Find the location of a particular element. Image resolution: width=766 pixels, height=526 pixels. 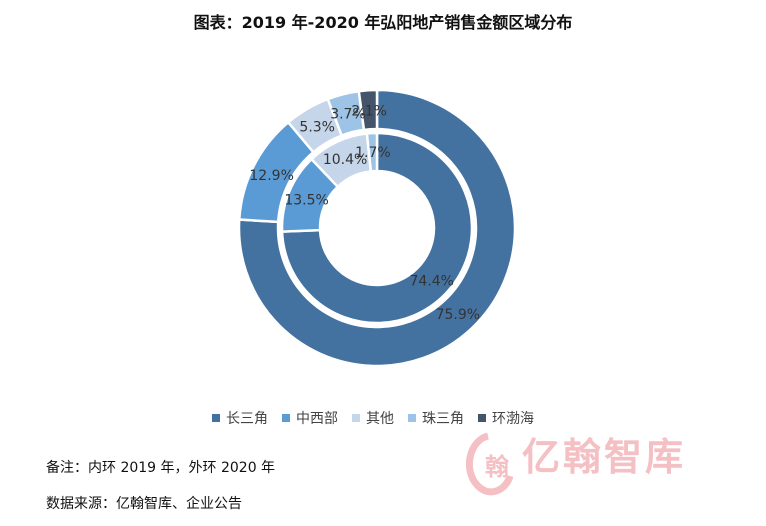

source-note: 数据来源：亿翰智库、企业公告 is located at coordinates (144, 504).